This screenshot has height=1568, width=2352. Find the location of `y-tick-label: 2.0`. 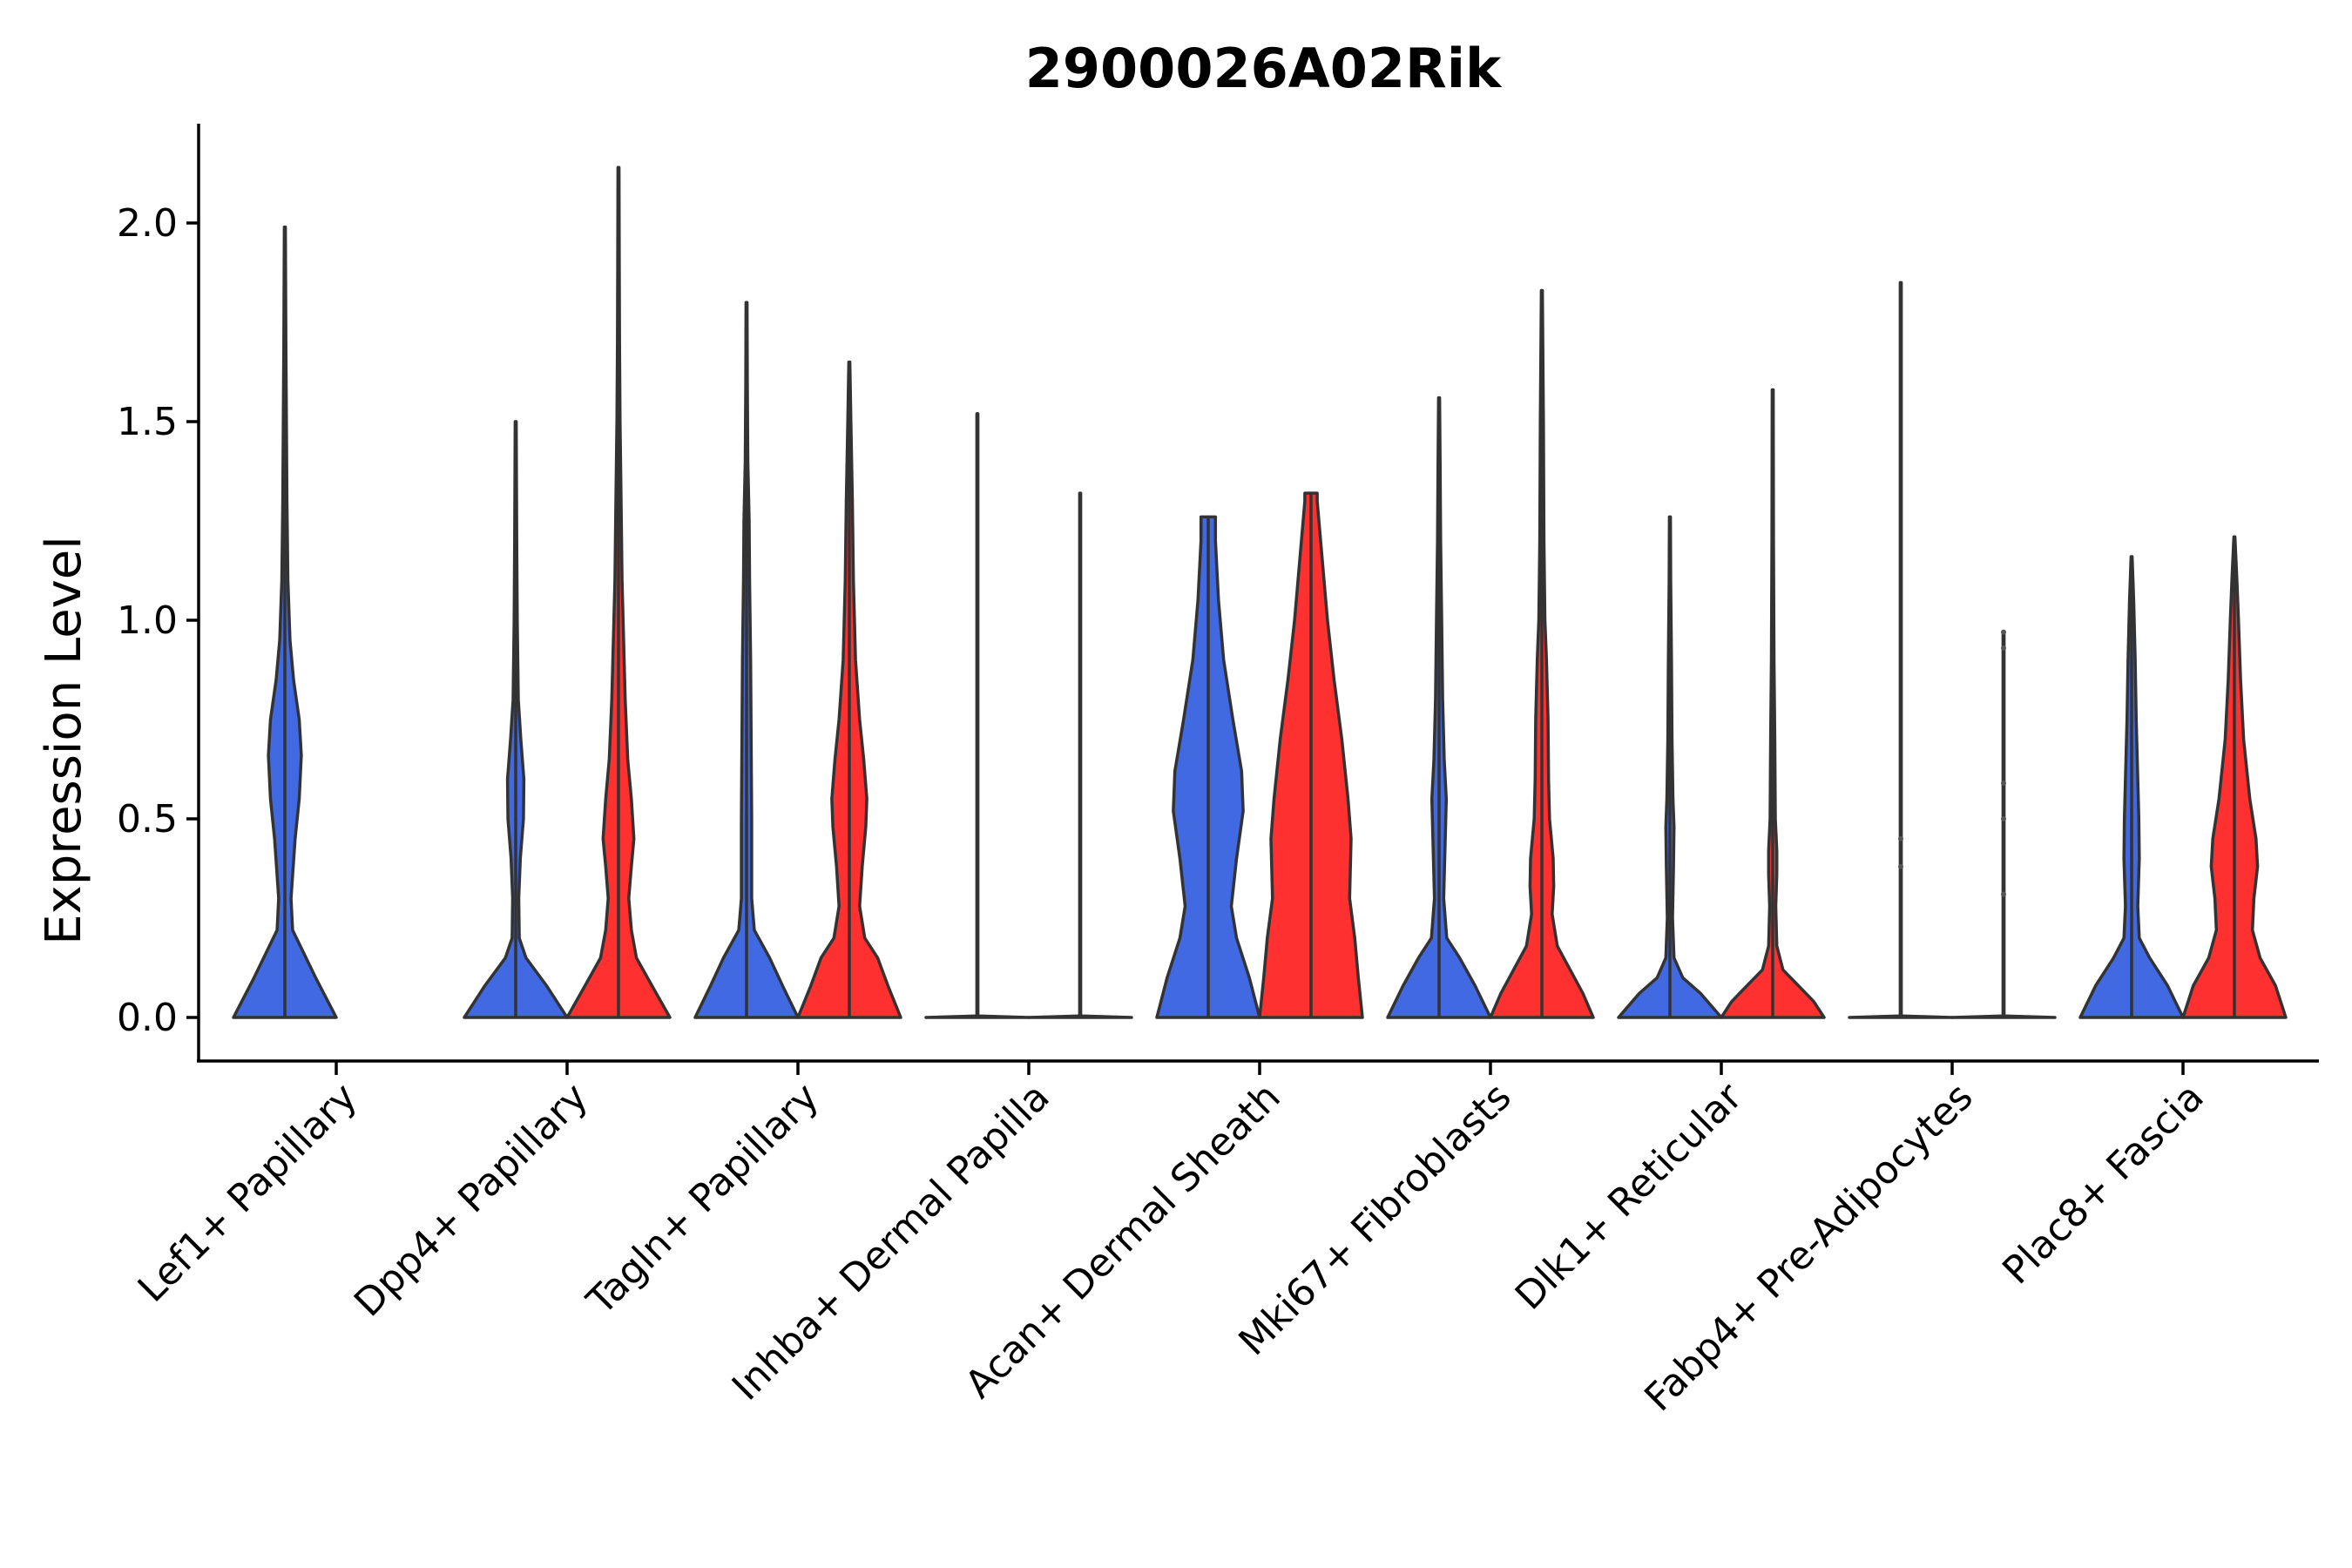

y-tick-label: 2.0 is located at coordinates (147, 223).